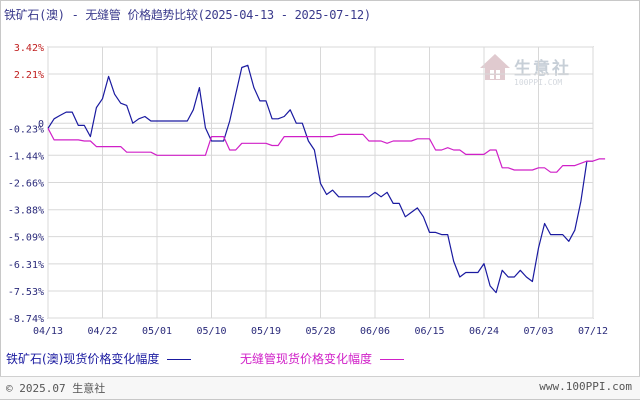 This screenshot has height=400, width=640. I want to click on y-tick-label: -3.88%, so click(26, 211).